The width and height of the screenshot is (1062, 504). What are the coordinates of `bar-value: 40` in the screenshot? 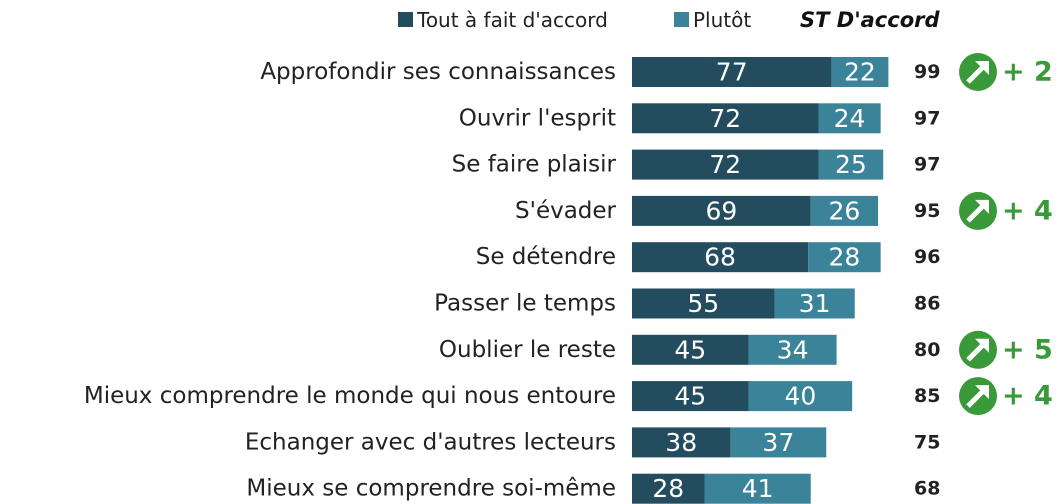 It's located at (800, 396).